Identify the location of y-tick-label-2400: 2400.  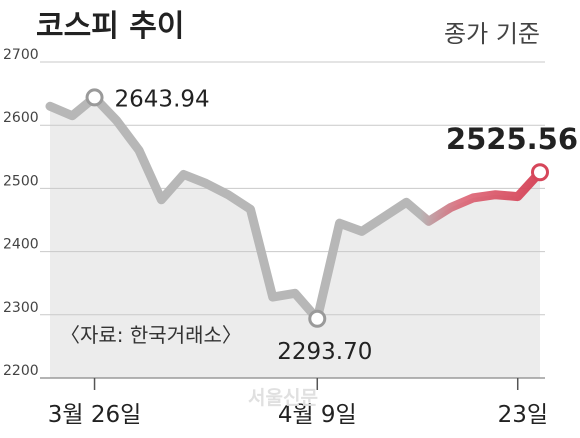
(21, 245).